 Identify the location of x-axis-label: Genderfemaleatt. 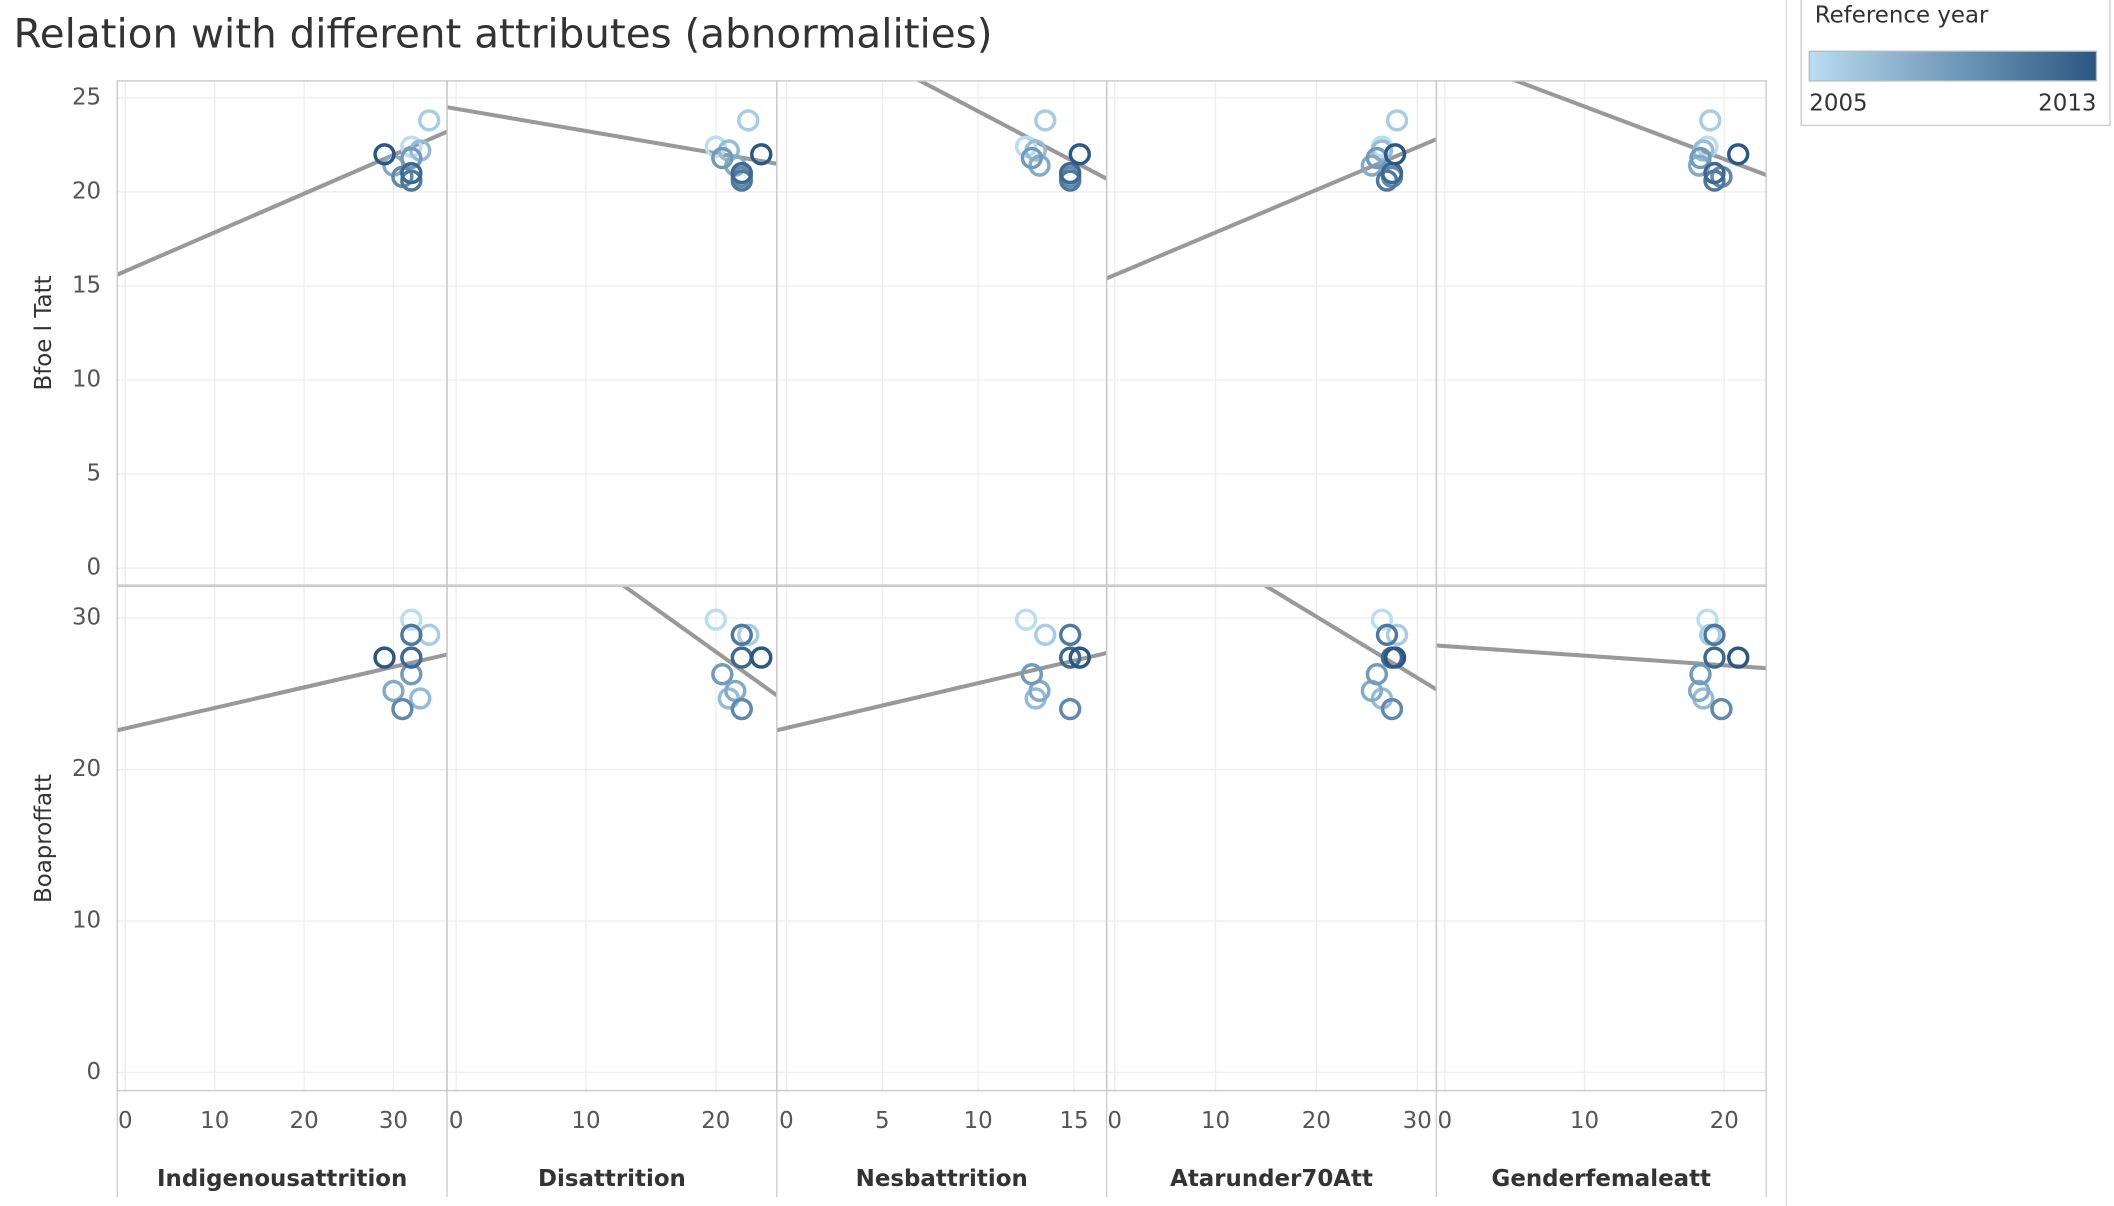
(1602, 1179).